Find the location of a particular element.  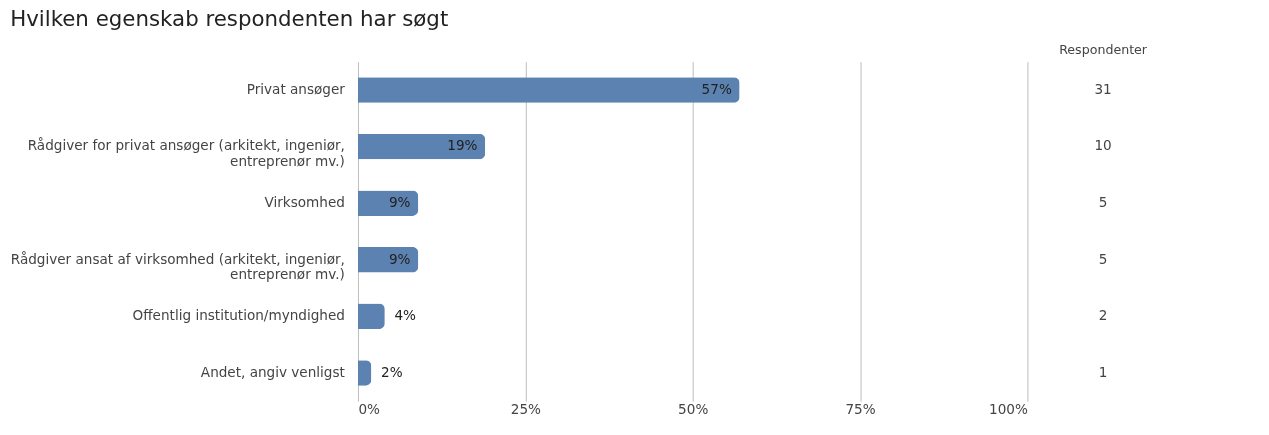

x-tick-label: 100% is located at coordinates (1008, 409).